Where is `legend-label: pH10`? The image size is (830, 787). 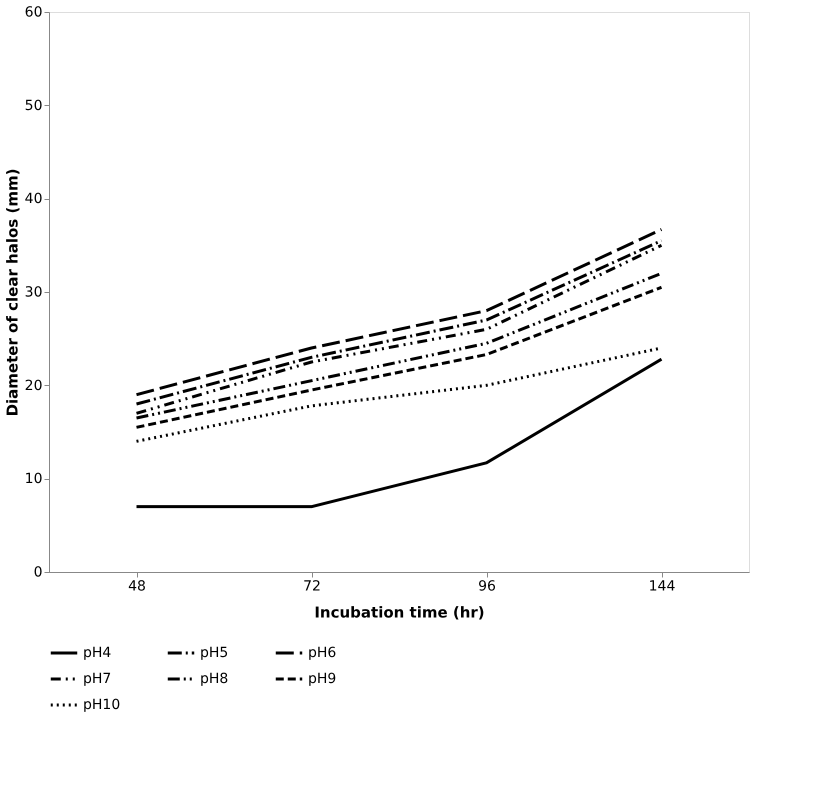
legend-label: pH10 is located at coordinates (101, 705).